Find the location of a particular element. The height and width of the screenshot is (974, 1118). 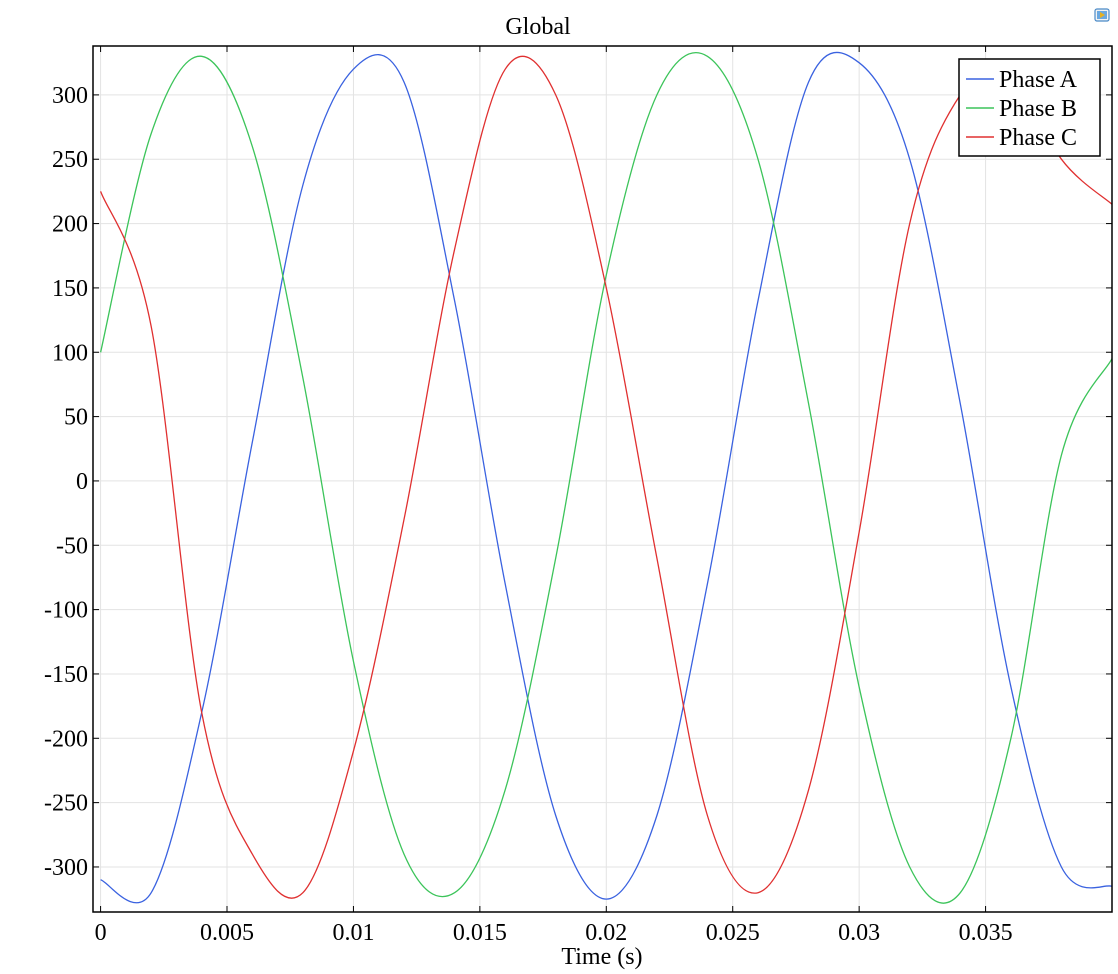

y-tick-label: -50 is located at coordinates (72, 546).